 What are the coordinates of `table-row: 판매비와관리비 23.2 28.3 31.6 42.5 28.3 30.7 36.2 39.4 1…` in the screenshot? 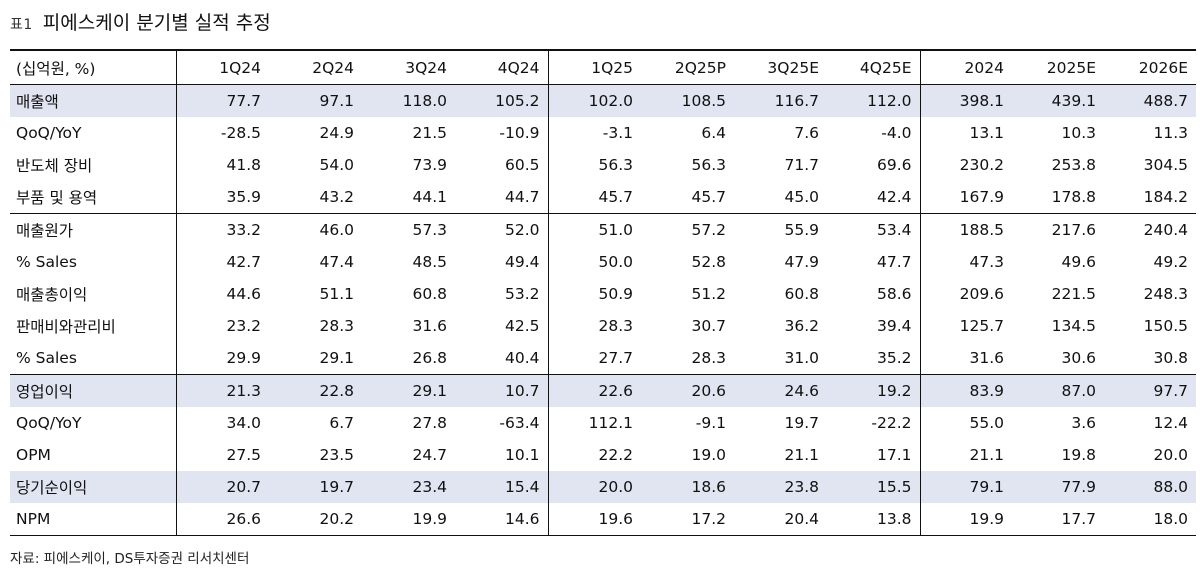 It's located at (603, 326).